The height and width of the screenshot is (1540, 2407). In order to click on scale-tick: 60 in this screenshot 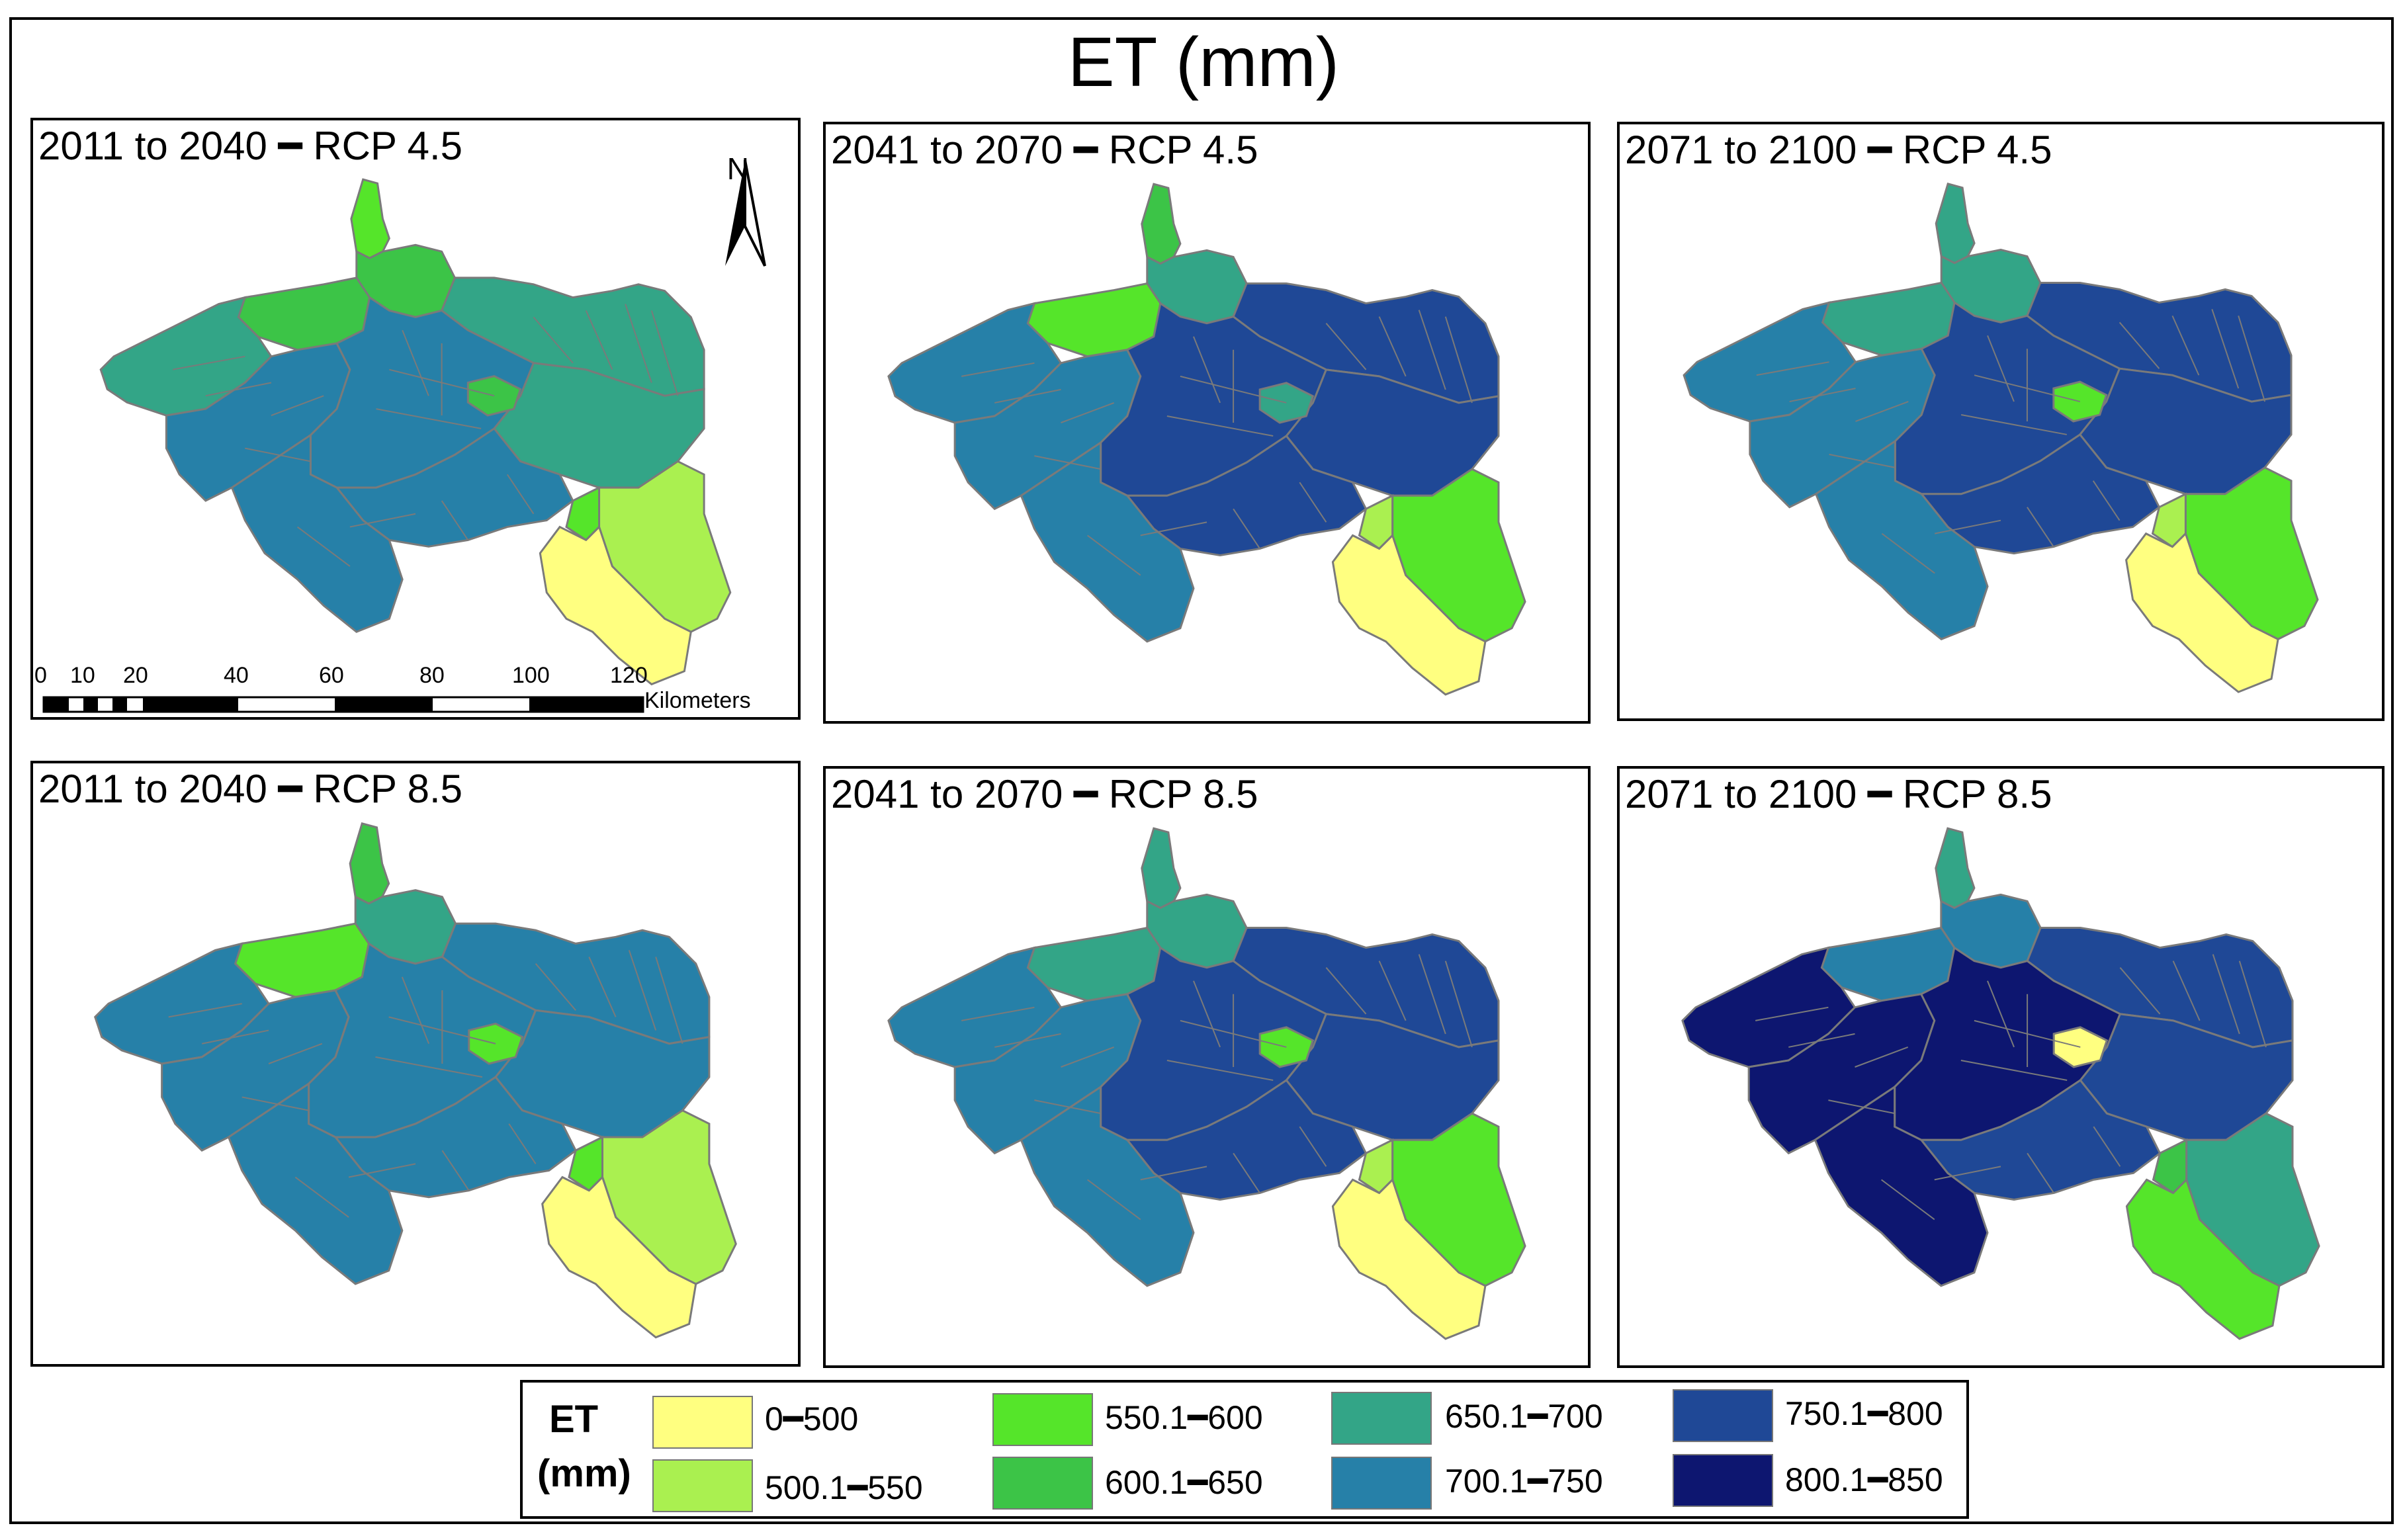, I will do `click(331, 675)`.